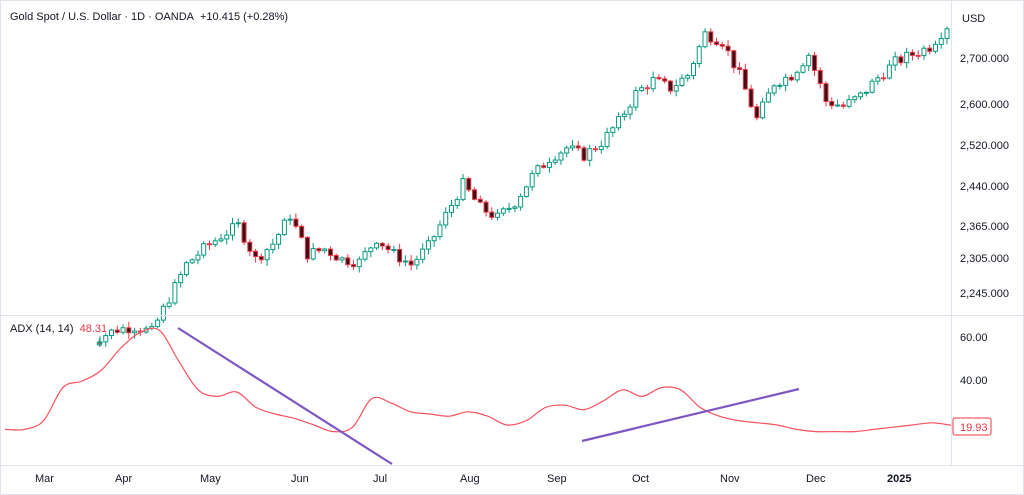  Describe the element at coordinates (973, 19) in the screenshot. I see `currency-label: USD` at that location.